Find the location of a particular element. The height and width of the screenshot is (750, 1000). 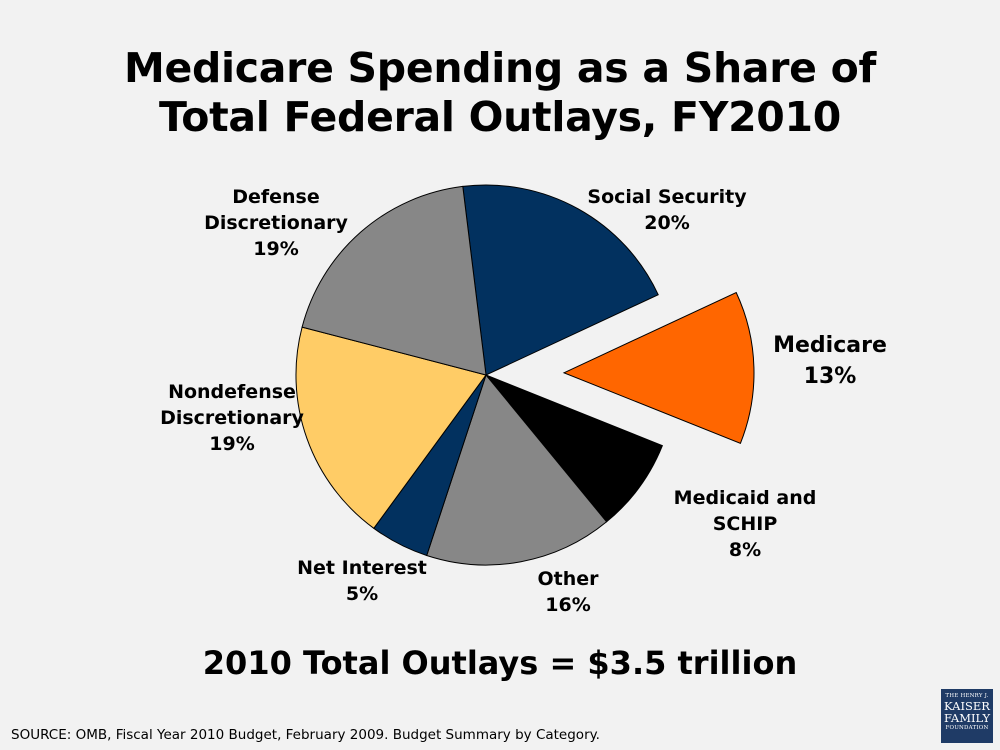

pie-slice-defense-discretionary is located at coordinates (394, 280).